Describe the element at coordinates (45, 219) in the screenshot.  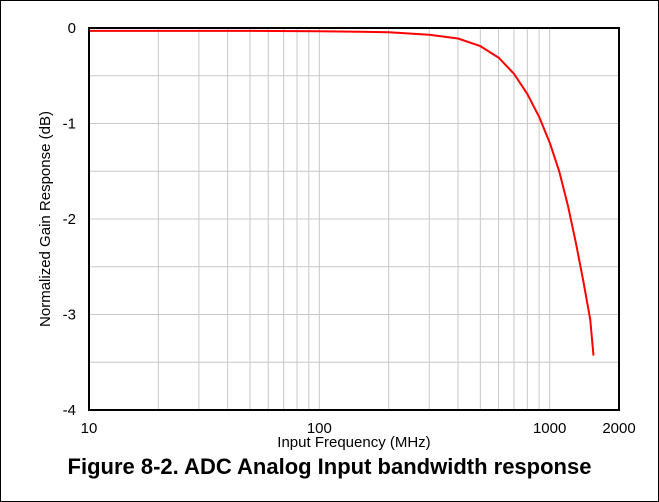
I see `y-axis-label: Normalized Gain Response (dB)` at that location.